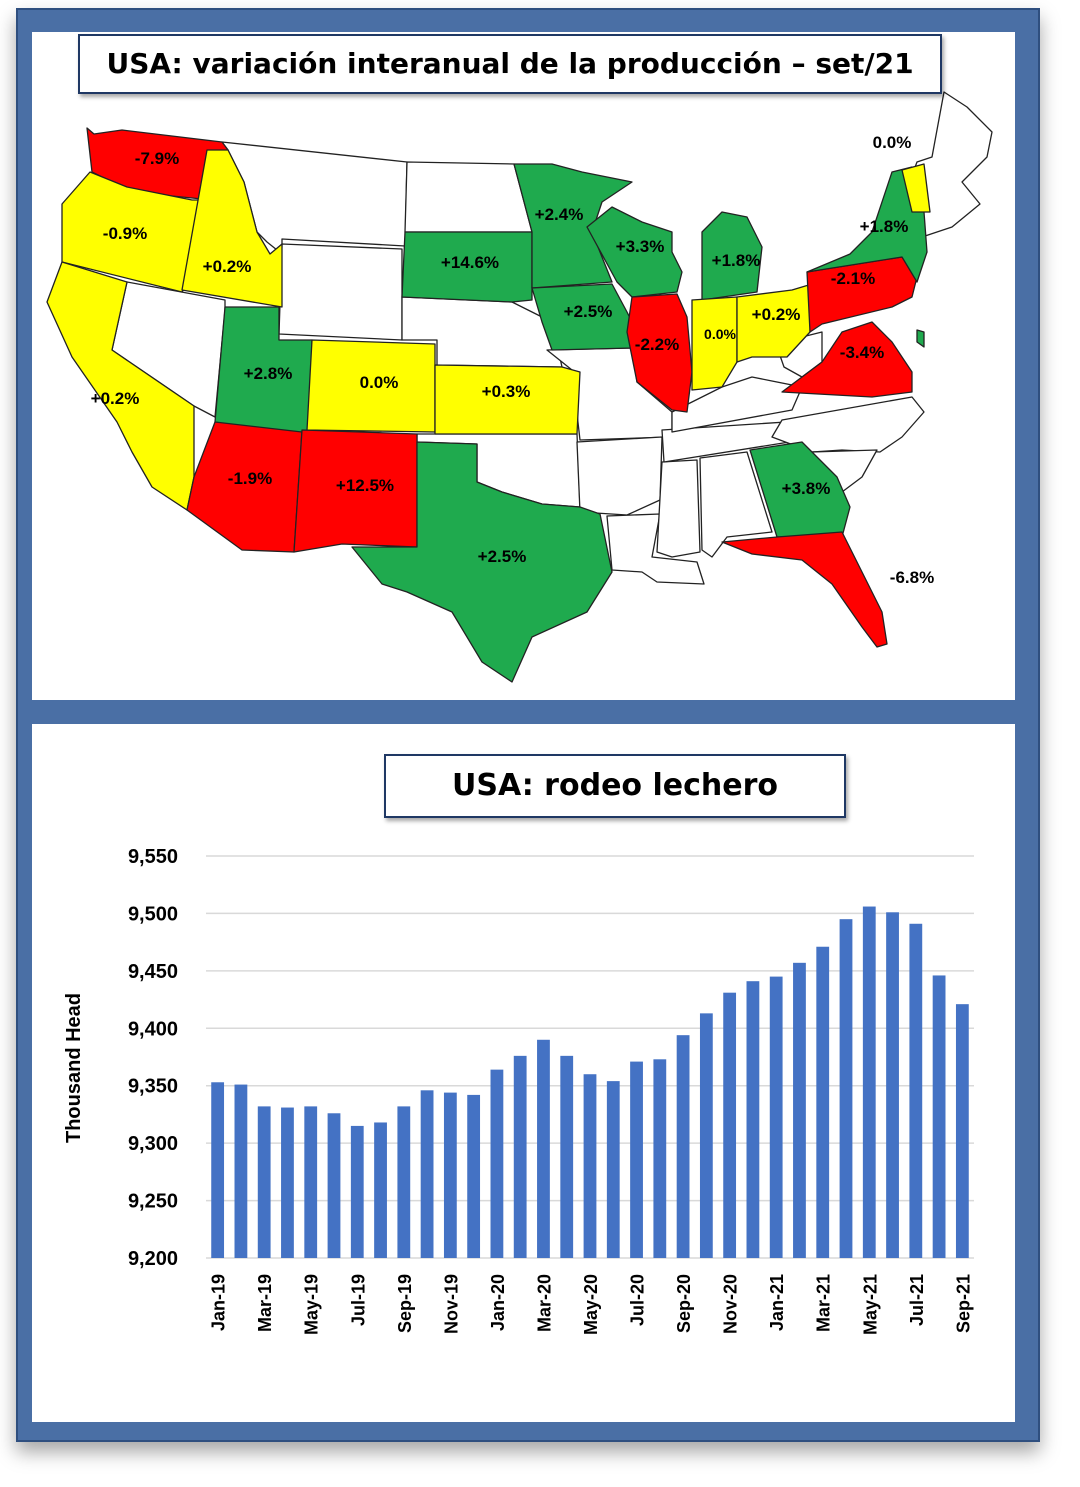  Describe the element at coordinates (884, 226) in the screenshot. I see `state-label-NY: +1.8%` at that location.